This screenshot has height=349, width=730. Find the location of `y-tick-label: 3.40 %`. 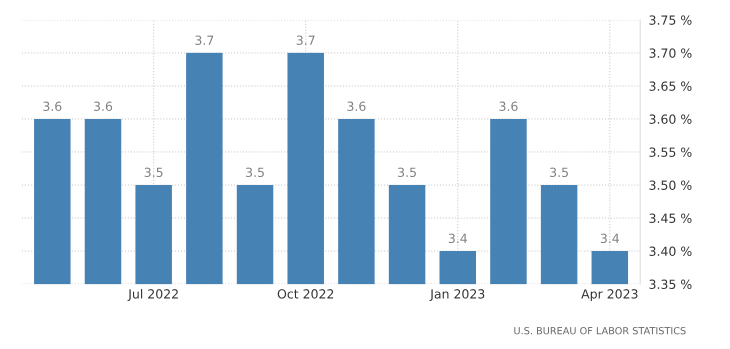

y-tick-label: 3.40 % is located at coordinates (670, 251).